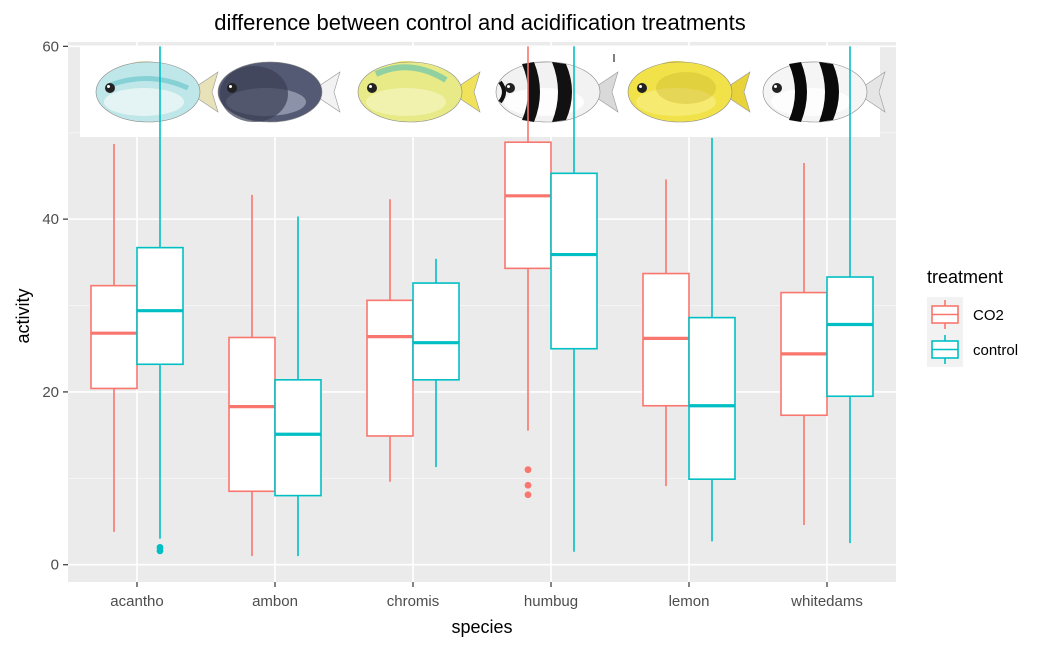 The height and width of the screenshot is (648, 1050). I want to click on legend-item-control: control, so click(972, 349).